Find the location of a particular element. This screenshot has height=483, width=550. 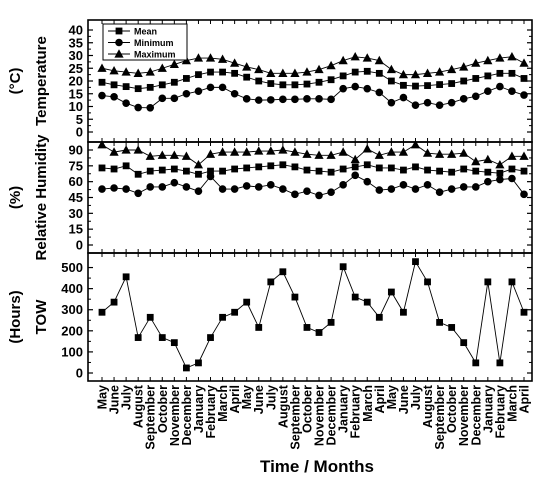

y-tick-label: 35 is located at coordinates (76, 42).